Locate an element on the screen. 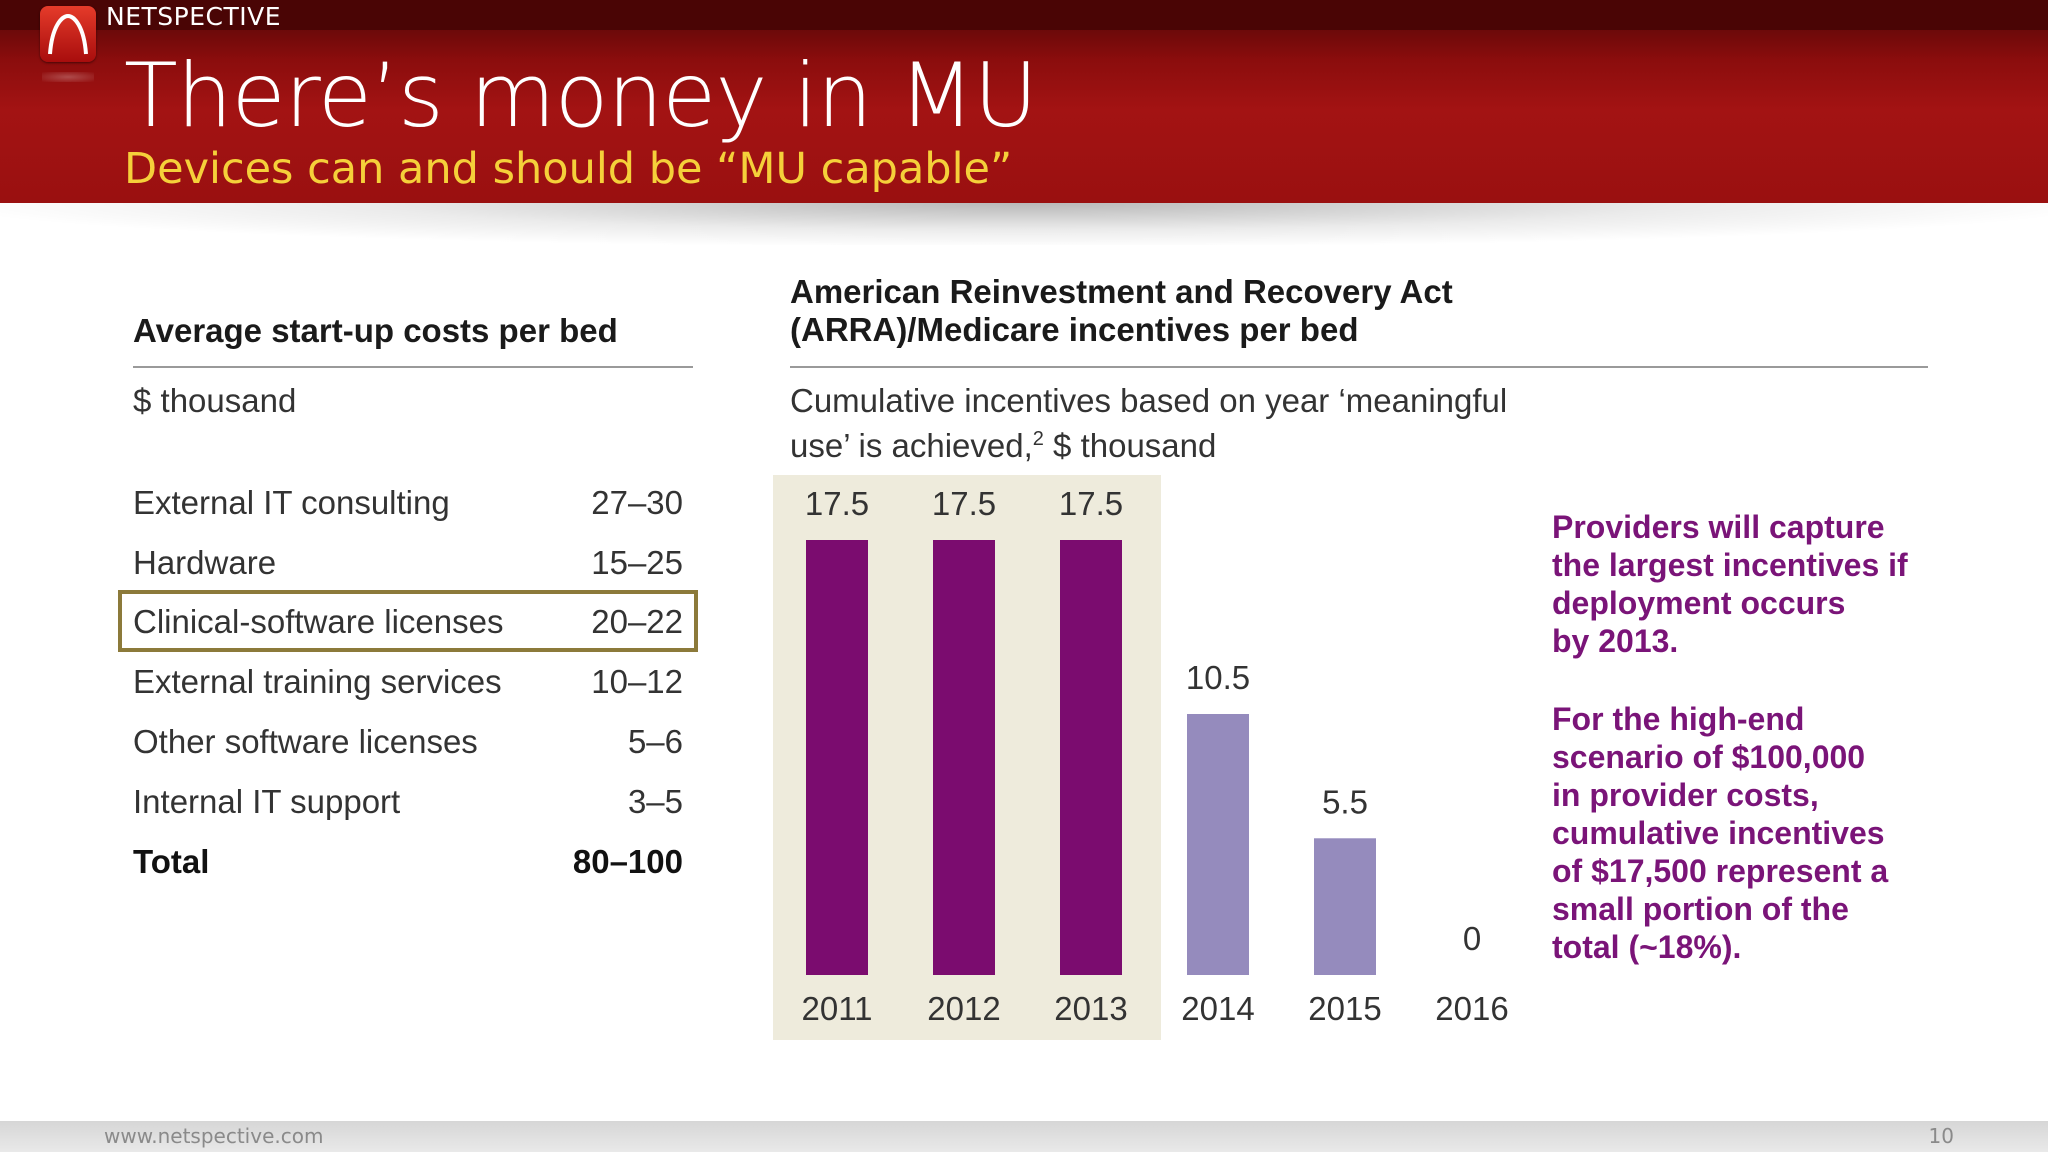 This screenshot has width=2048, height=1152. slide-subtitle: Devices can and should be “MU capable” is located at coordinates (568, 169).